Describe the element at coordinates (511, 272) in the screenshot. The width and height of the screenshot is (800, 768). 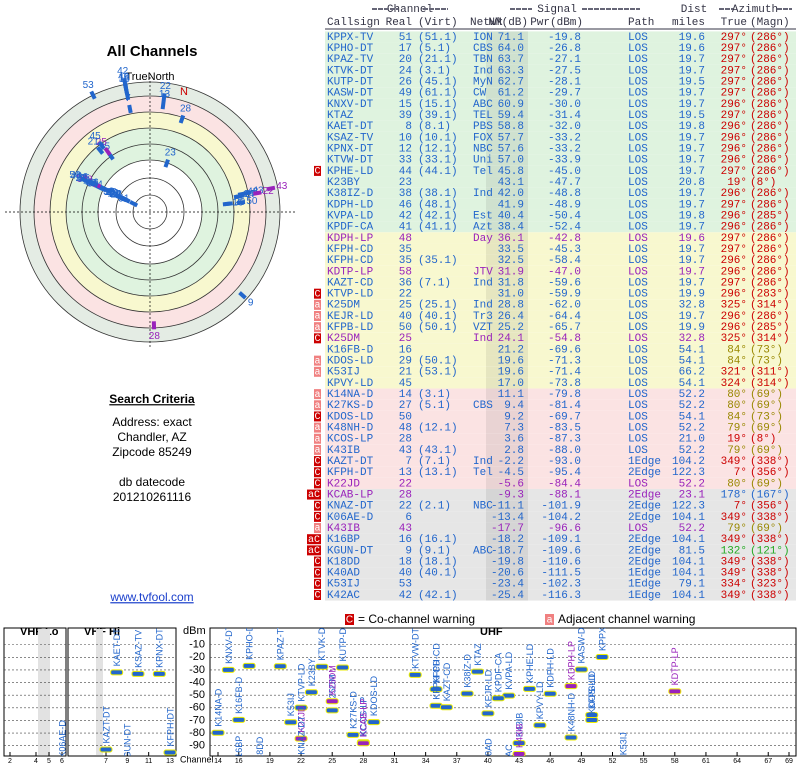
I see `table-cell: 31.9` at that location.